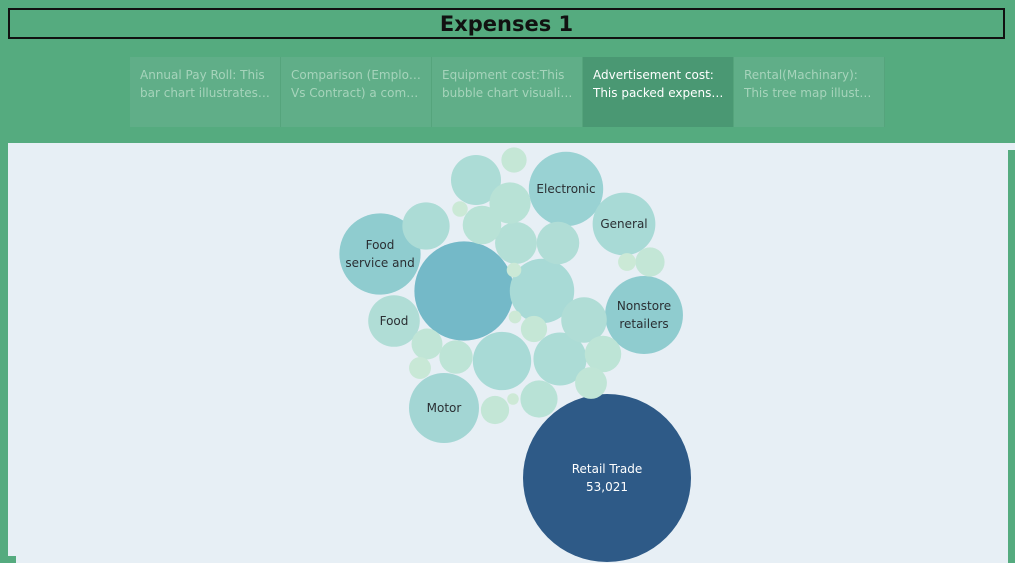  What do you see at coordinates (644, 306) in the screenshot?
I see `bubble-label: Nonstore` at bounding box center [644, 306].